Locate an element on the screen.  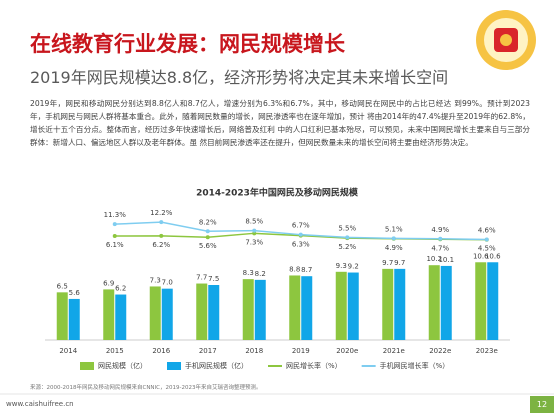
bar-value-label: 8.8 is located at coordinates (294, 269).